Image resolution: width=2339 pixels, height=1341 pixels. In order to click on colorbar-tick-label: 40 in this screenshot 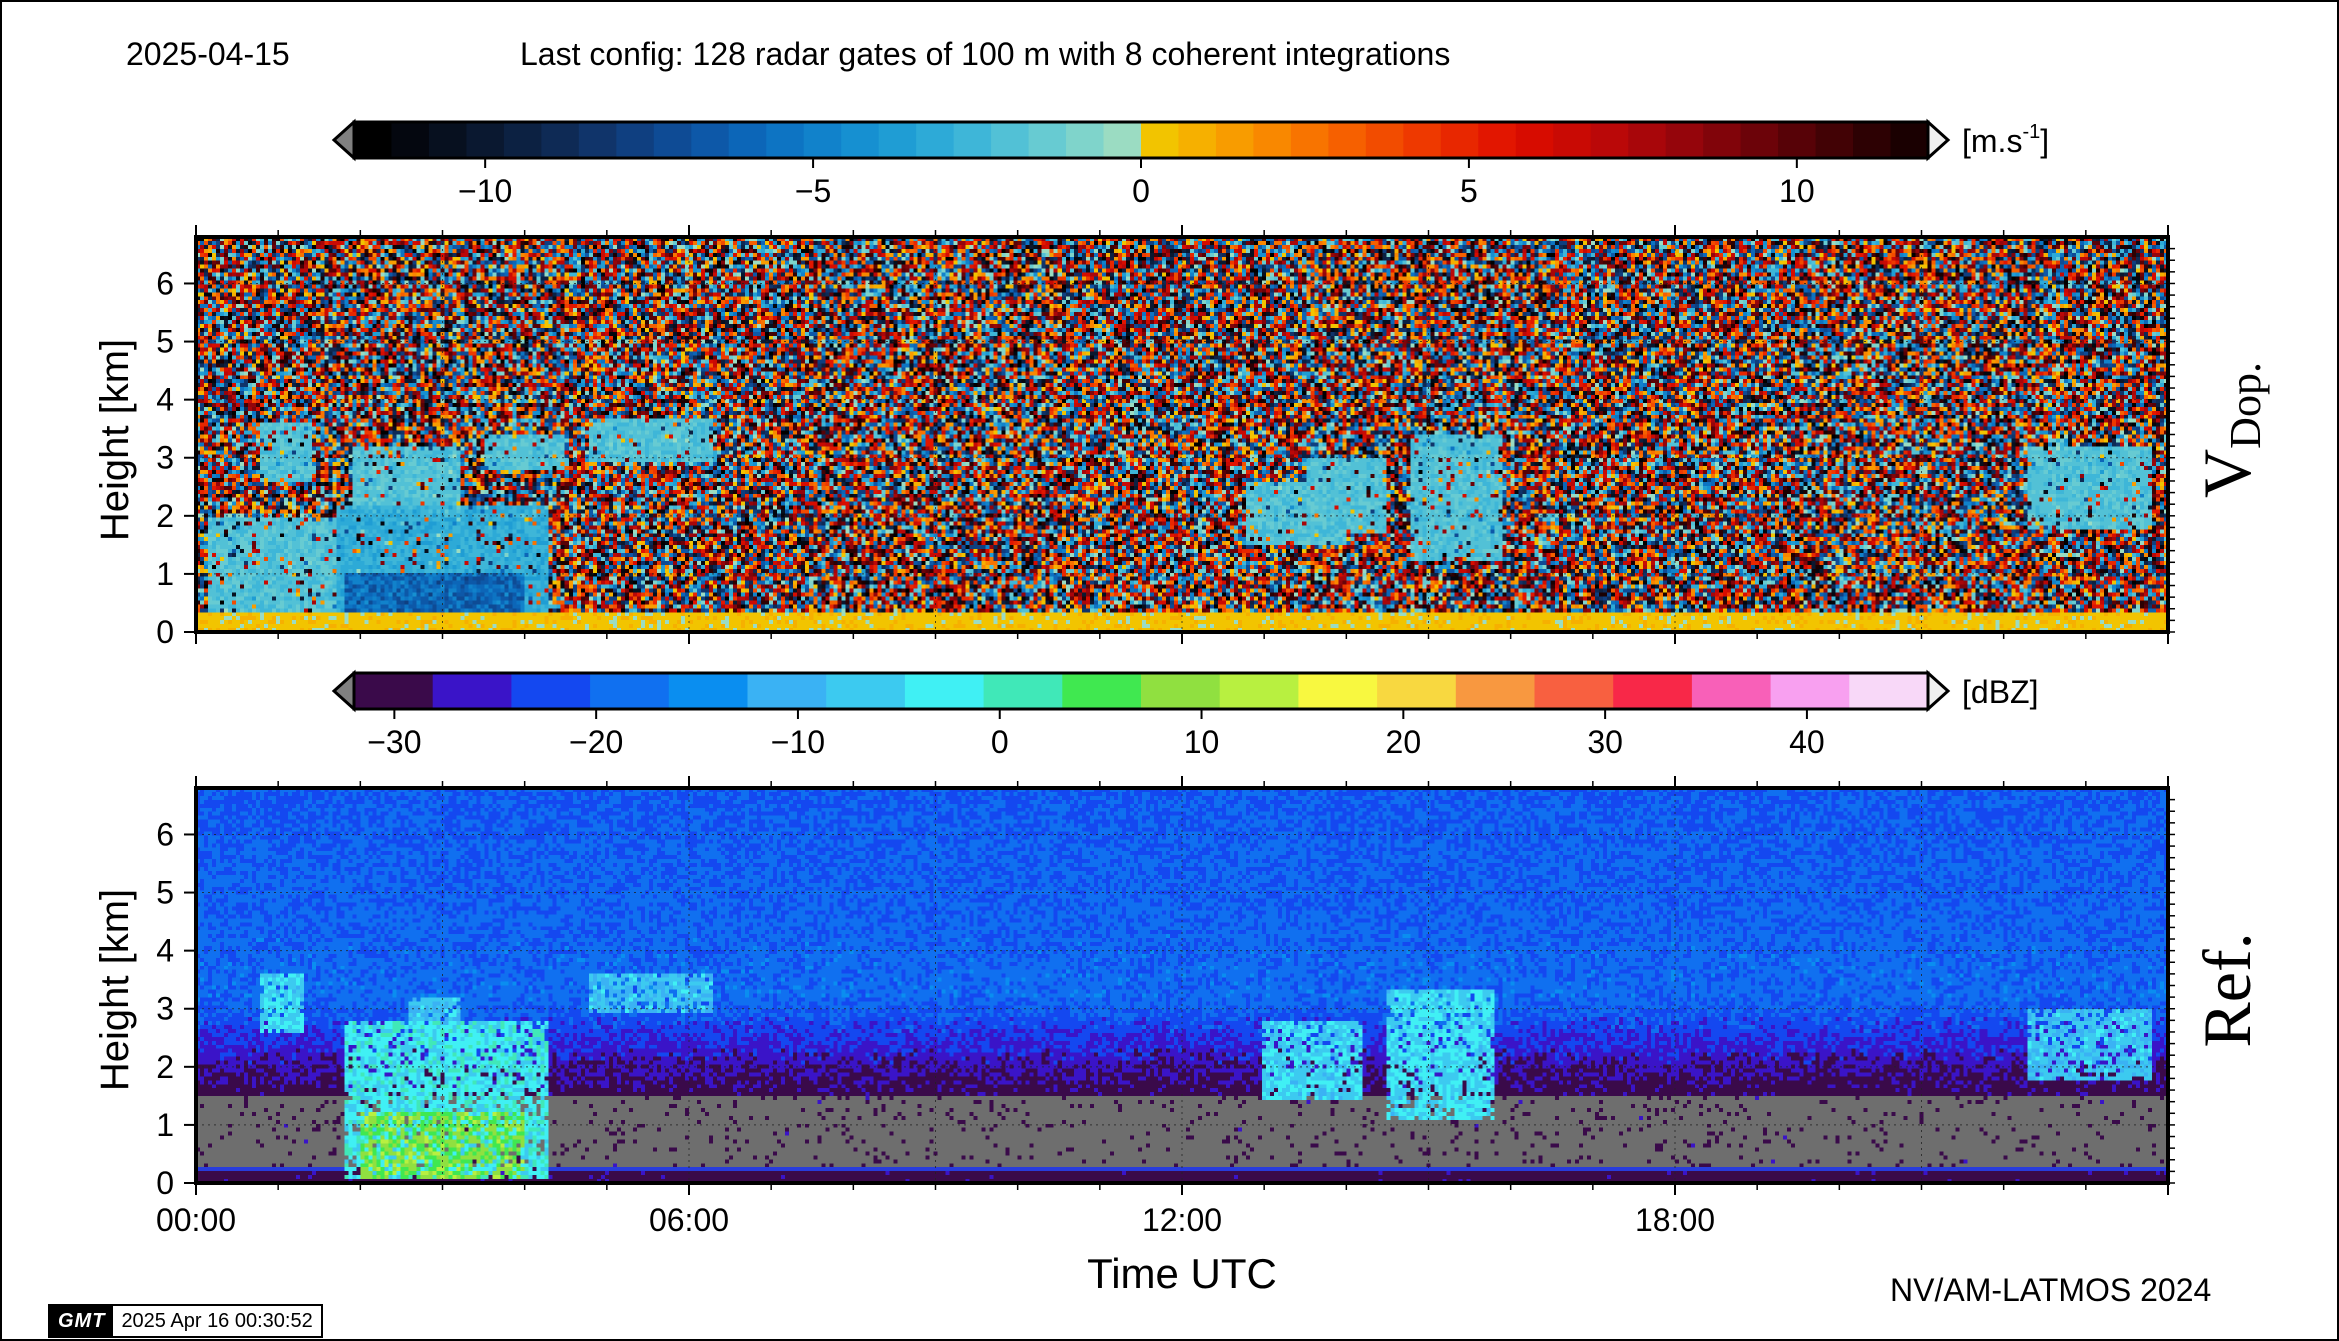, I will do `click(1807, 742)`.